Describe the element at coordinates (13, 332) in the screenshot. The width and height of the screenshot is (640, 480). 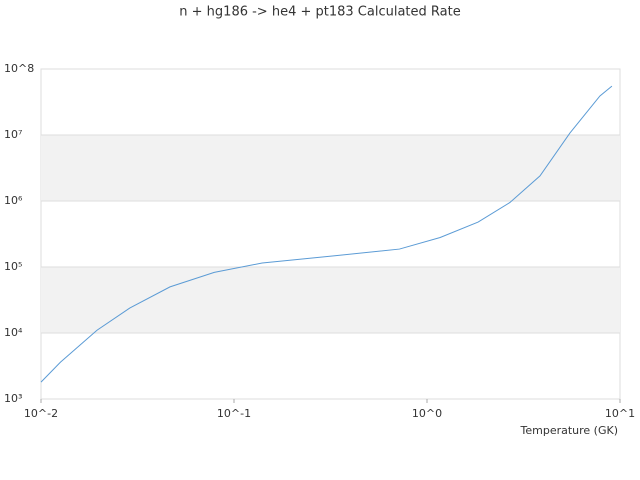
I see `y-tick-label: 10⁴` at that location.